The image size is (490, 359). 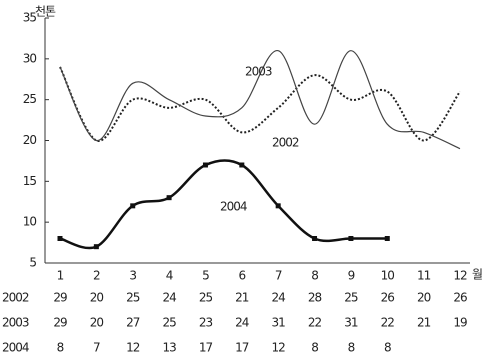 What do you see at coordinates (205, 276) in the screenshot?
I see `x-tick-label: 5` at bounding box center [205, 276].